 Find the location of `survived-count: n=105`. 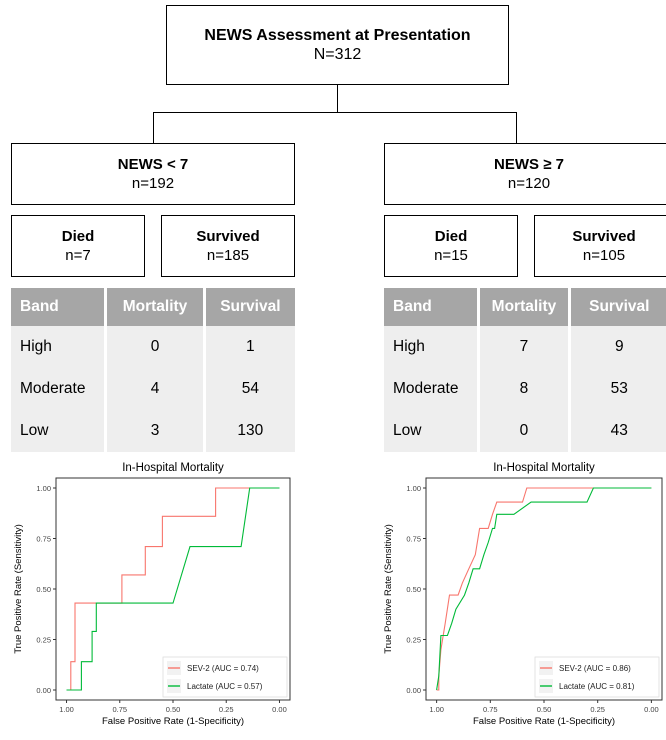

survived-count: n=105 is located at coordinates (604, 255).